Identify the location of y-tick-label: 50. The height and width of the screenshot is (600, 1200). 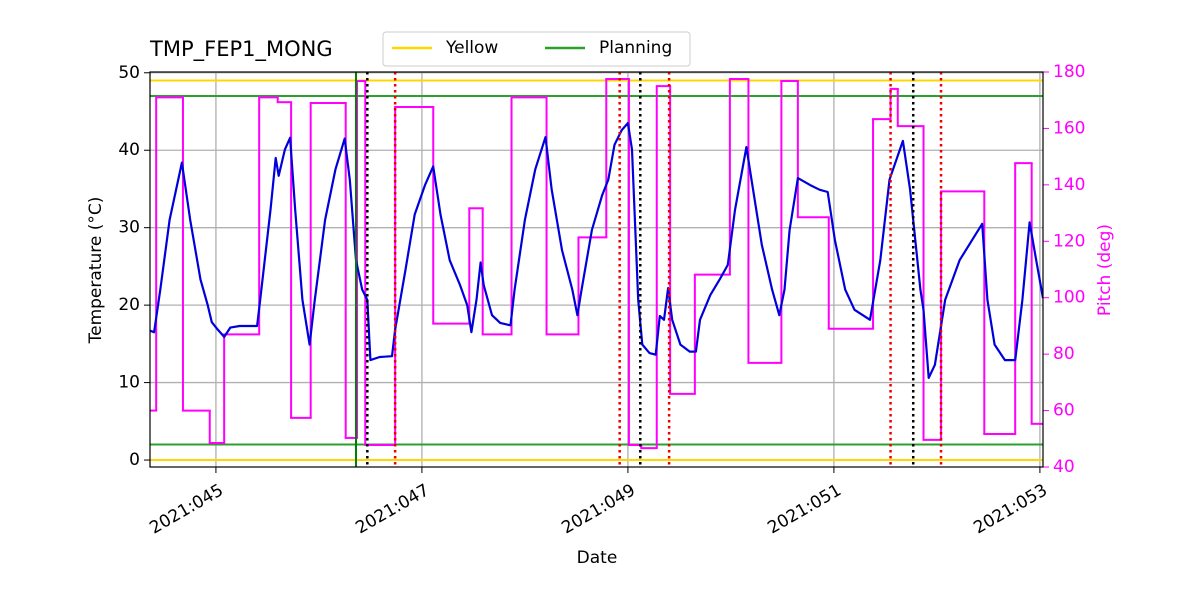
(129, 73).